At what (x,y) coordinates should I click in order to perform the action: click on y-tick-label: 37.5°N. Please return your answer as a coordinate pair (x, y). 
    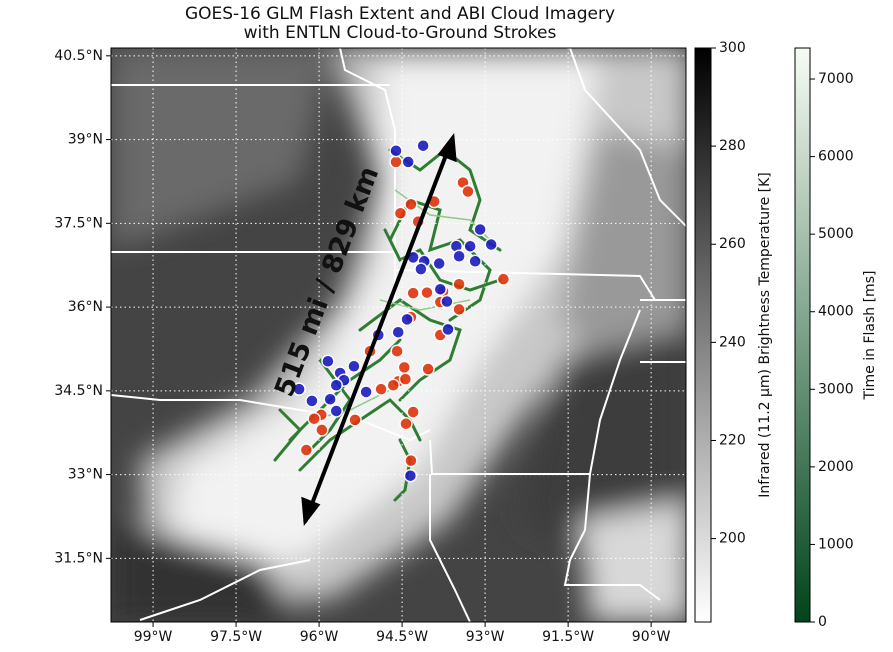
    Looking at the image, I should click on (78, 223).